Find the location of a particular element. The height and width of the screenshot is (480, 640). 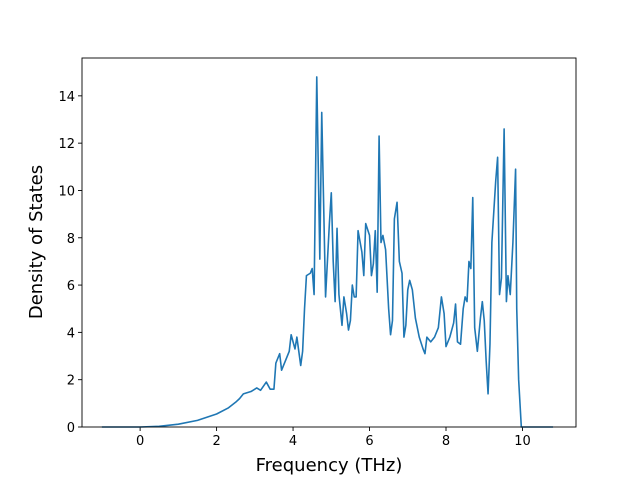

x-tick-label: 8 is located at coordinates (446, 441).